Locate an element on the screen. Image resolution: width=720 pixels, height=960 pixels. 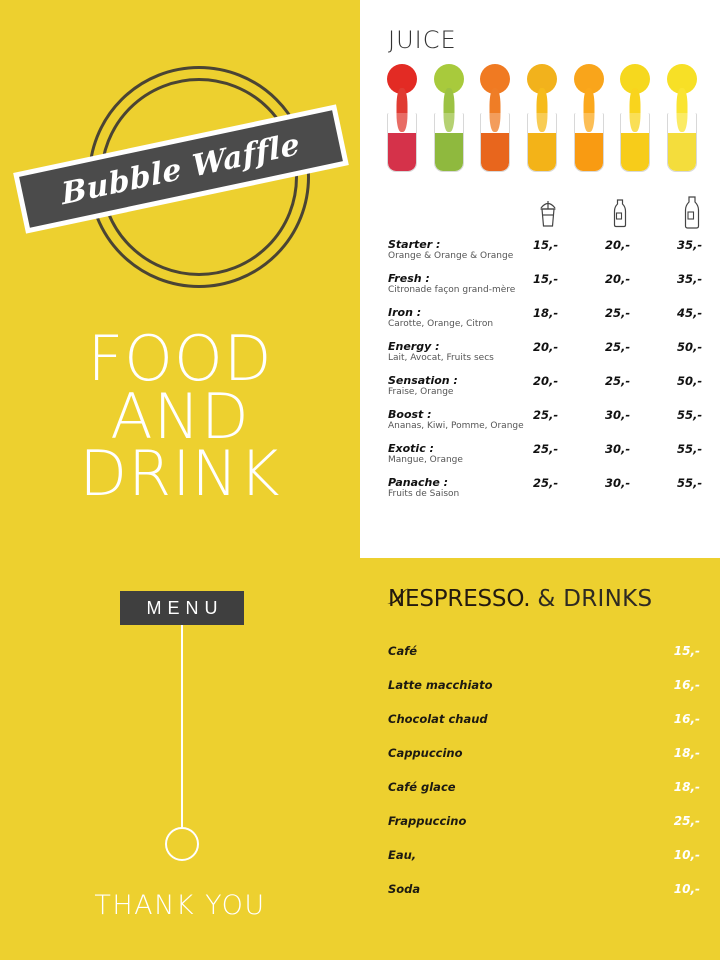
pendant-line is located at coordinates (182, 726).